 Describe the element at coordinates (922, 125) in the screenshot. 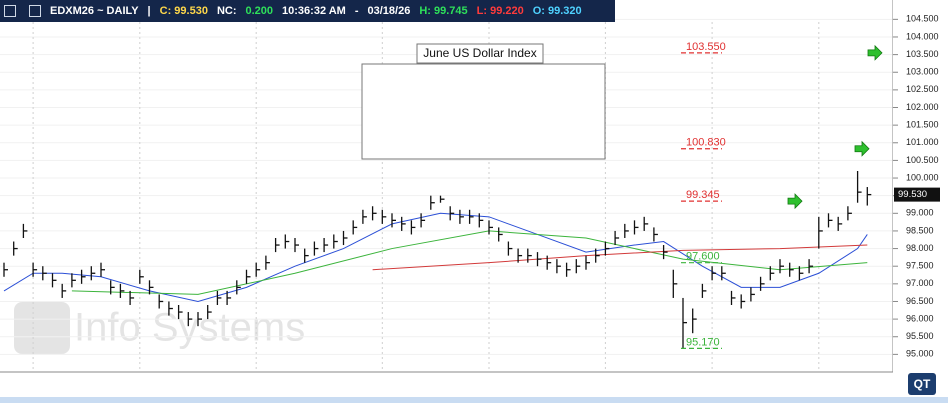

I see `y-tick-label: 101.500` at that location.